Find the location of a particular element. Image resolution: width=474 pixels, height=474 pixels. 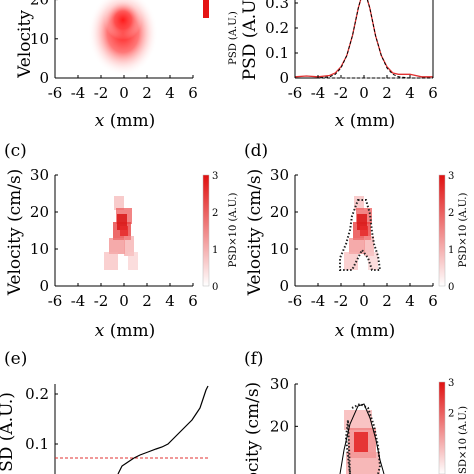

panel-b-series-fit is located at coordinates (364, 39).